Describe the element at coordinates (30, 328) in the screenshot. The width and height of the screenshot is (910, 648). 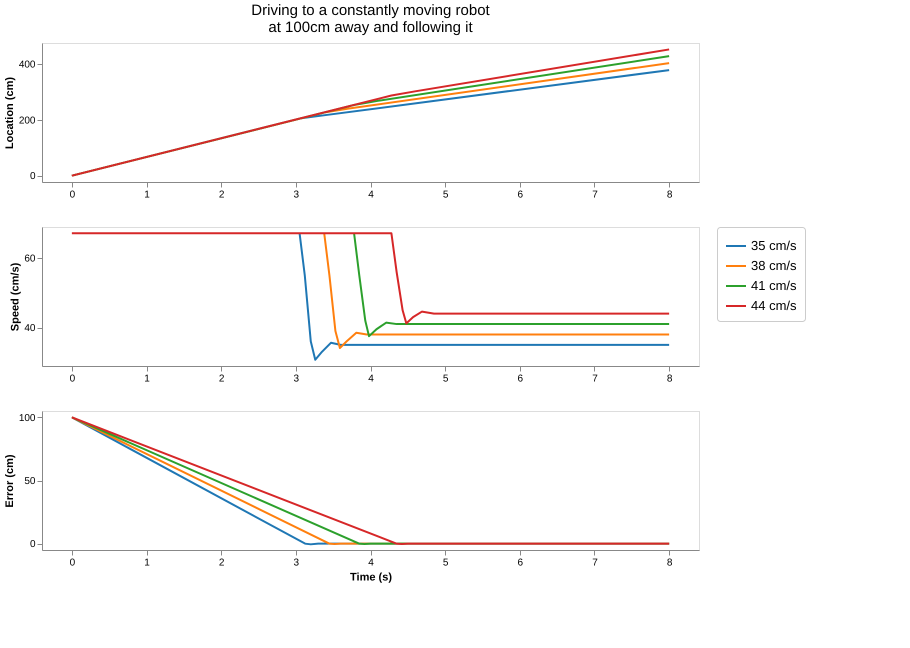
I see `y-tick-label: 40` at that location.